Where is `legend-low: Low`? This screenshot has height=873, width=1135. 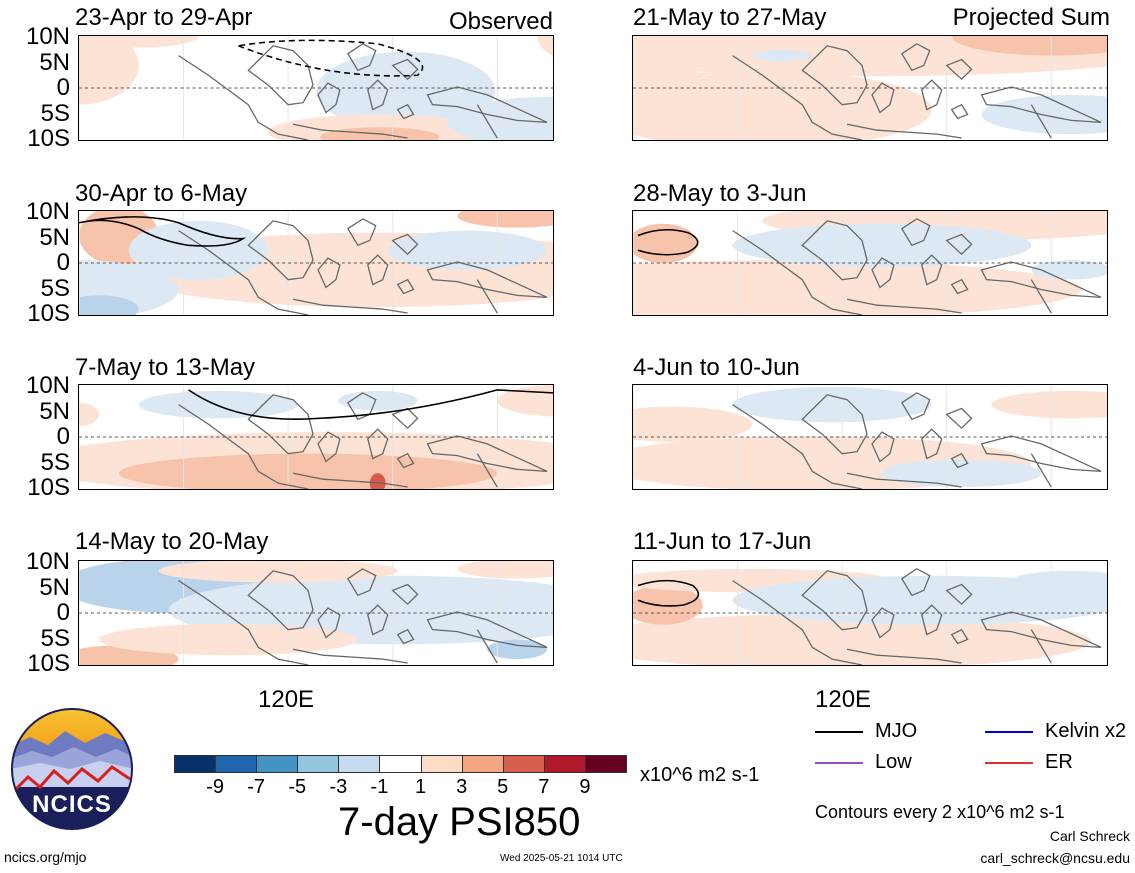 legend-low: Low is located at coordinates (863, 762).